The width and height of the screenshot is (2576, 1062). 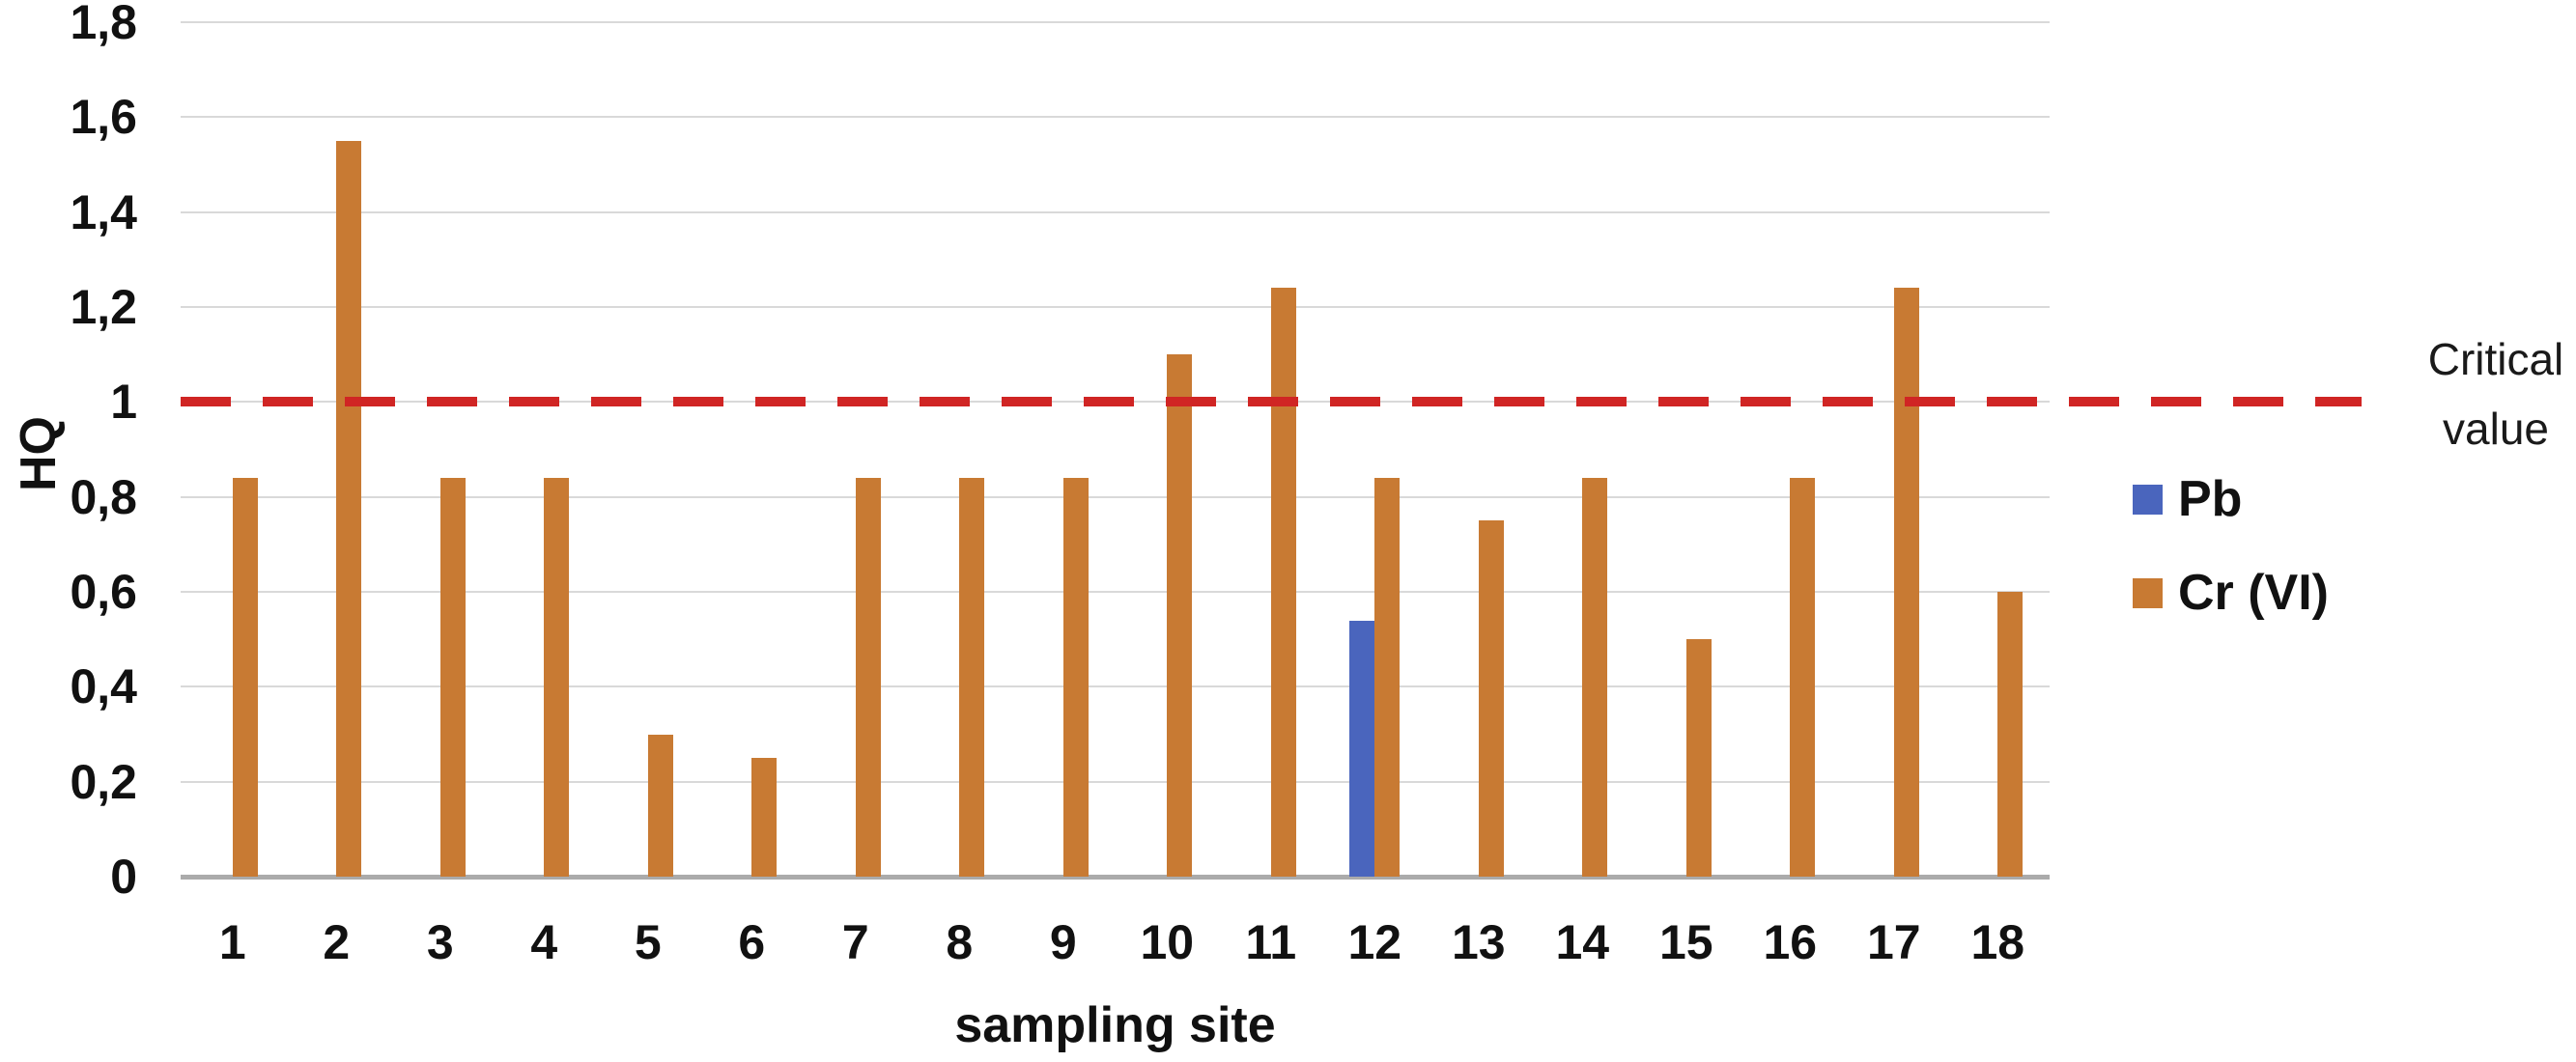 I want to click on y-tick-label: 0,8, so click(x=103, y=496).